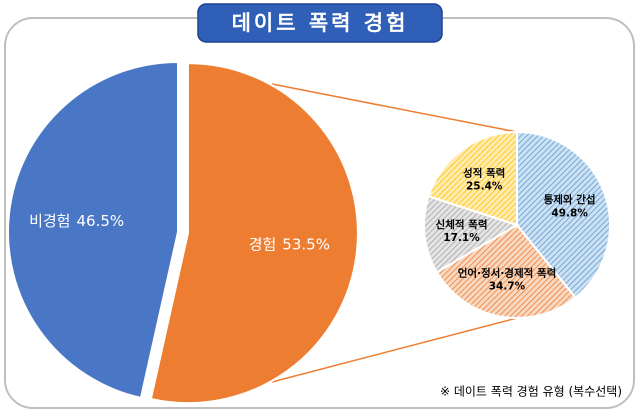 This screenshot has width=640, height=418. What do you see at coordinates (306, 244) in the screenshot?
I see `slice-value: 53.5%` at bounding box center [306, 244].